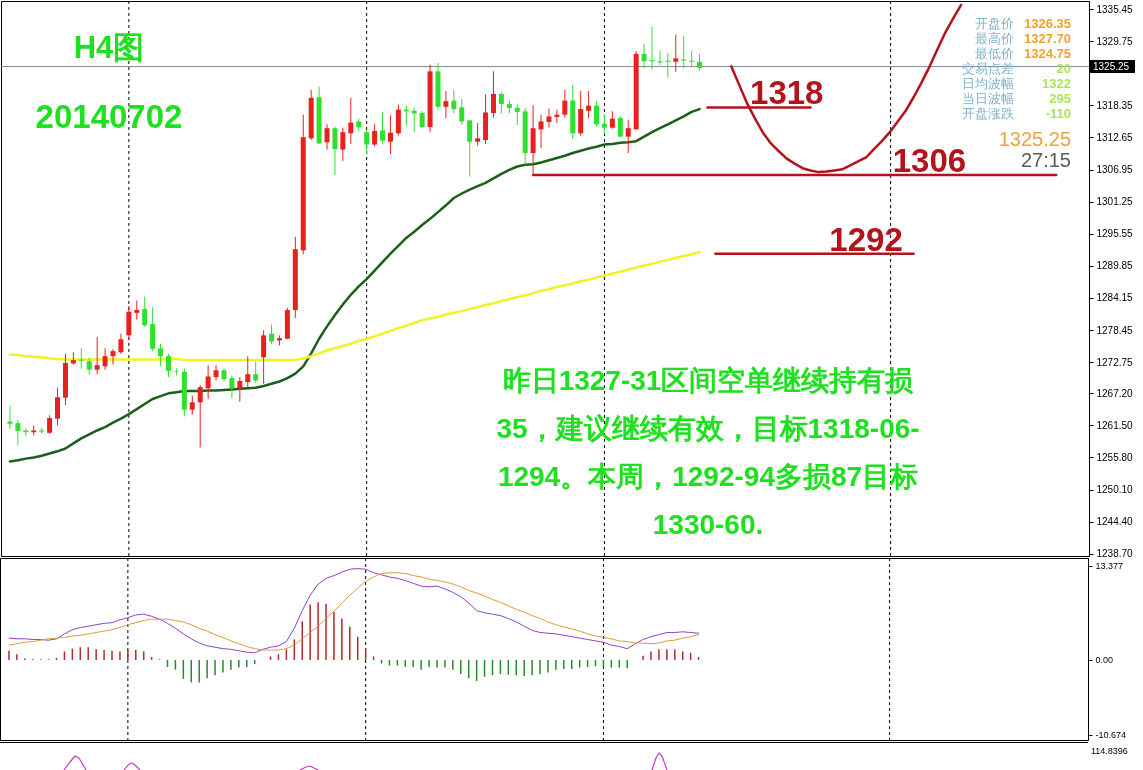 This screenshot has height=770, width=1143. What do you see at coordinates (1115, 266) in the screenshot?
I see `y-tick-label: 1289.85` at bounding box center [1115, 266].